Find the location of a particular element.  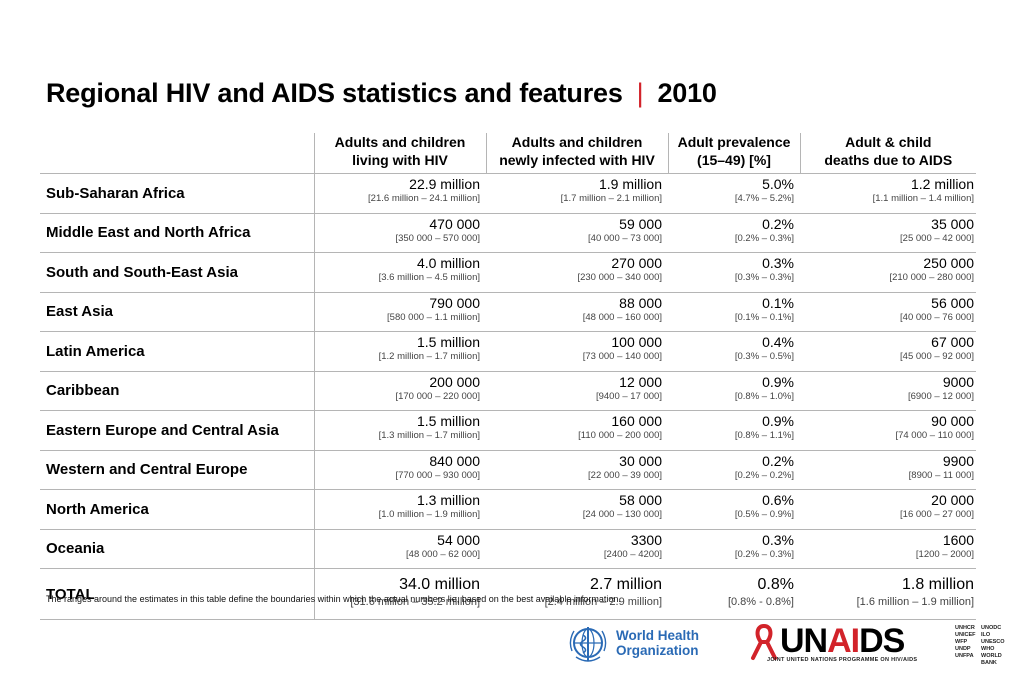

stat-cell: 5.0% [4.7% – 5.2%] is located at coordinates (734, 193).